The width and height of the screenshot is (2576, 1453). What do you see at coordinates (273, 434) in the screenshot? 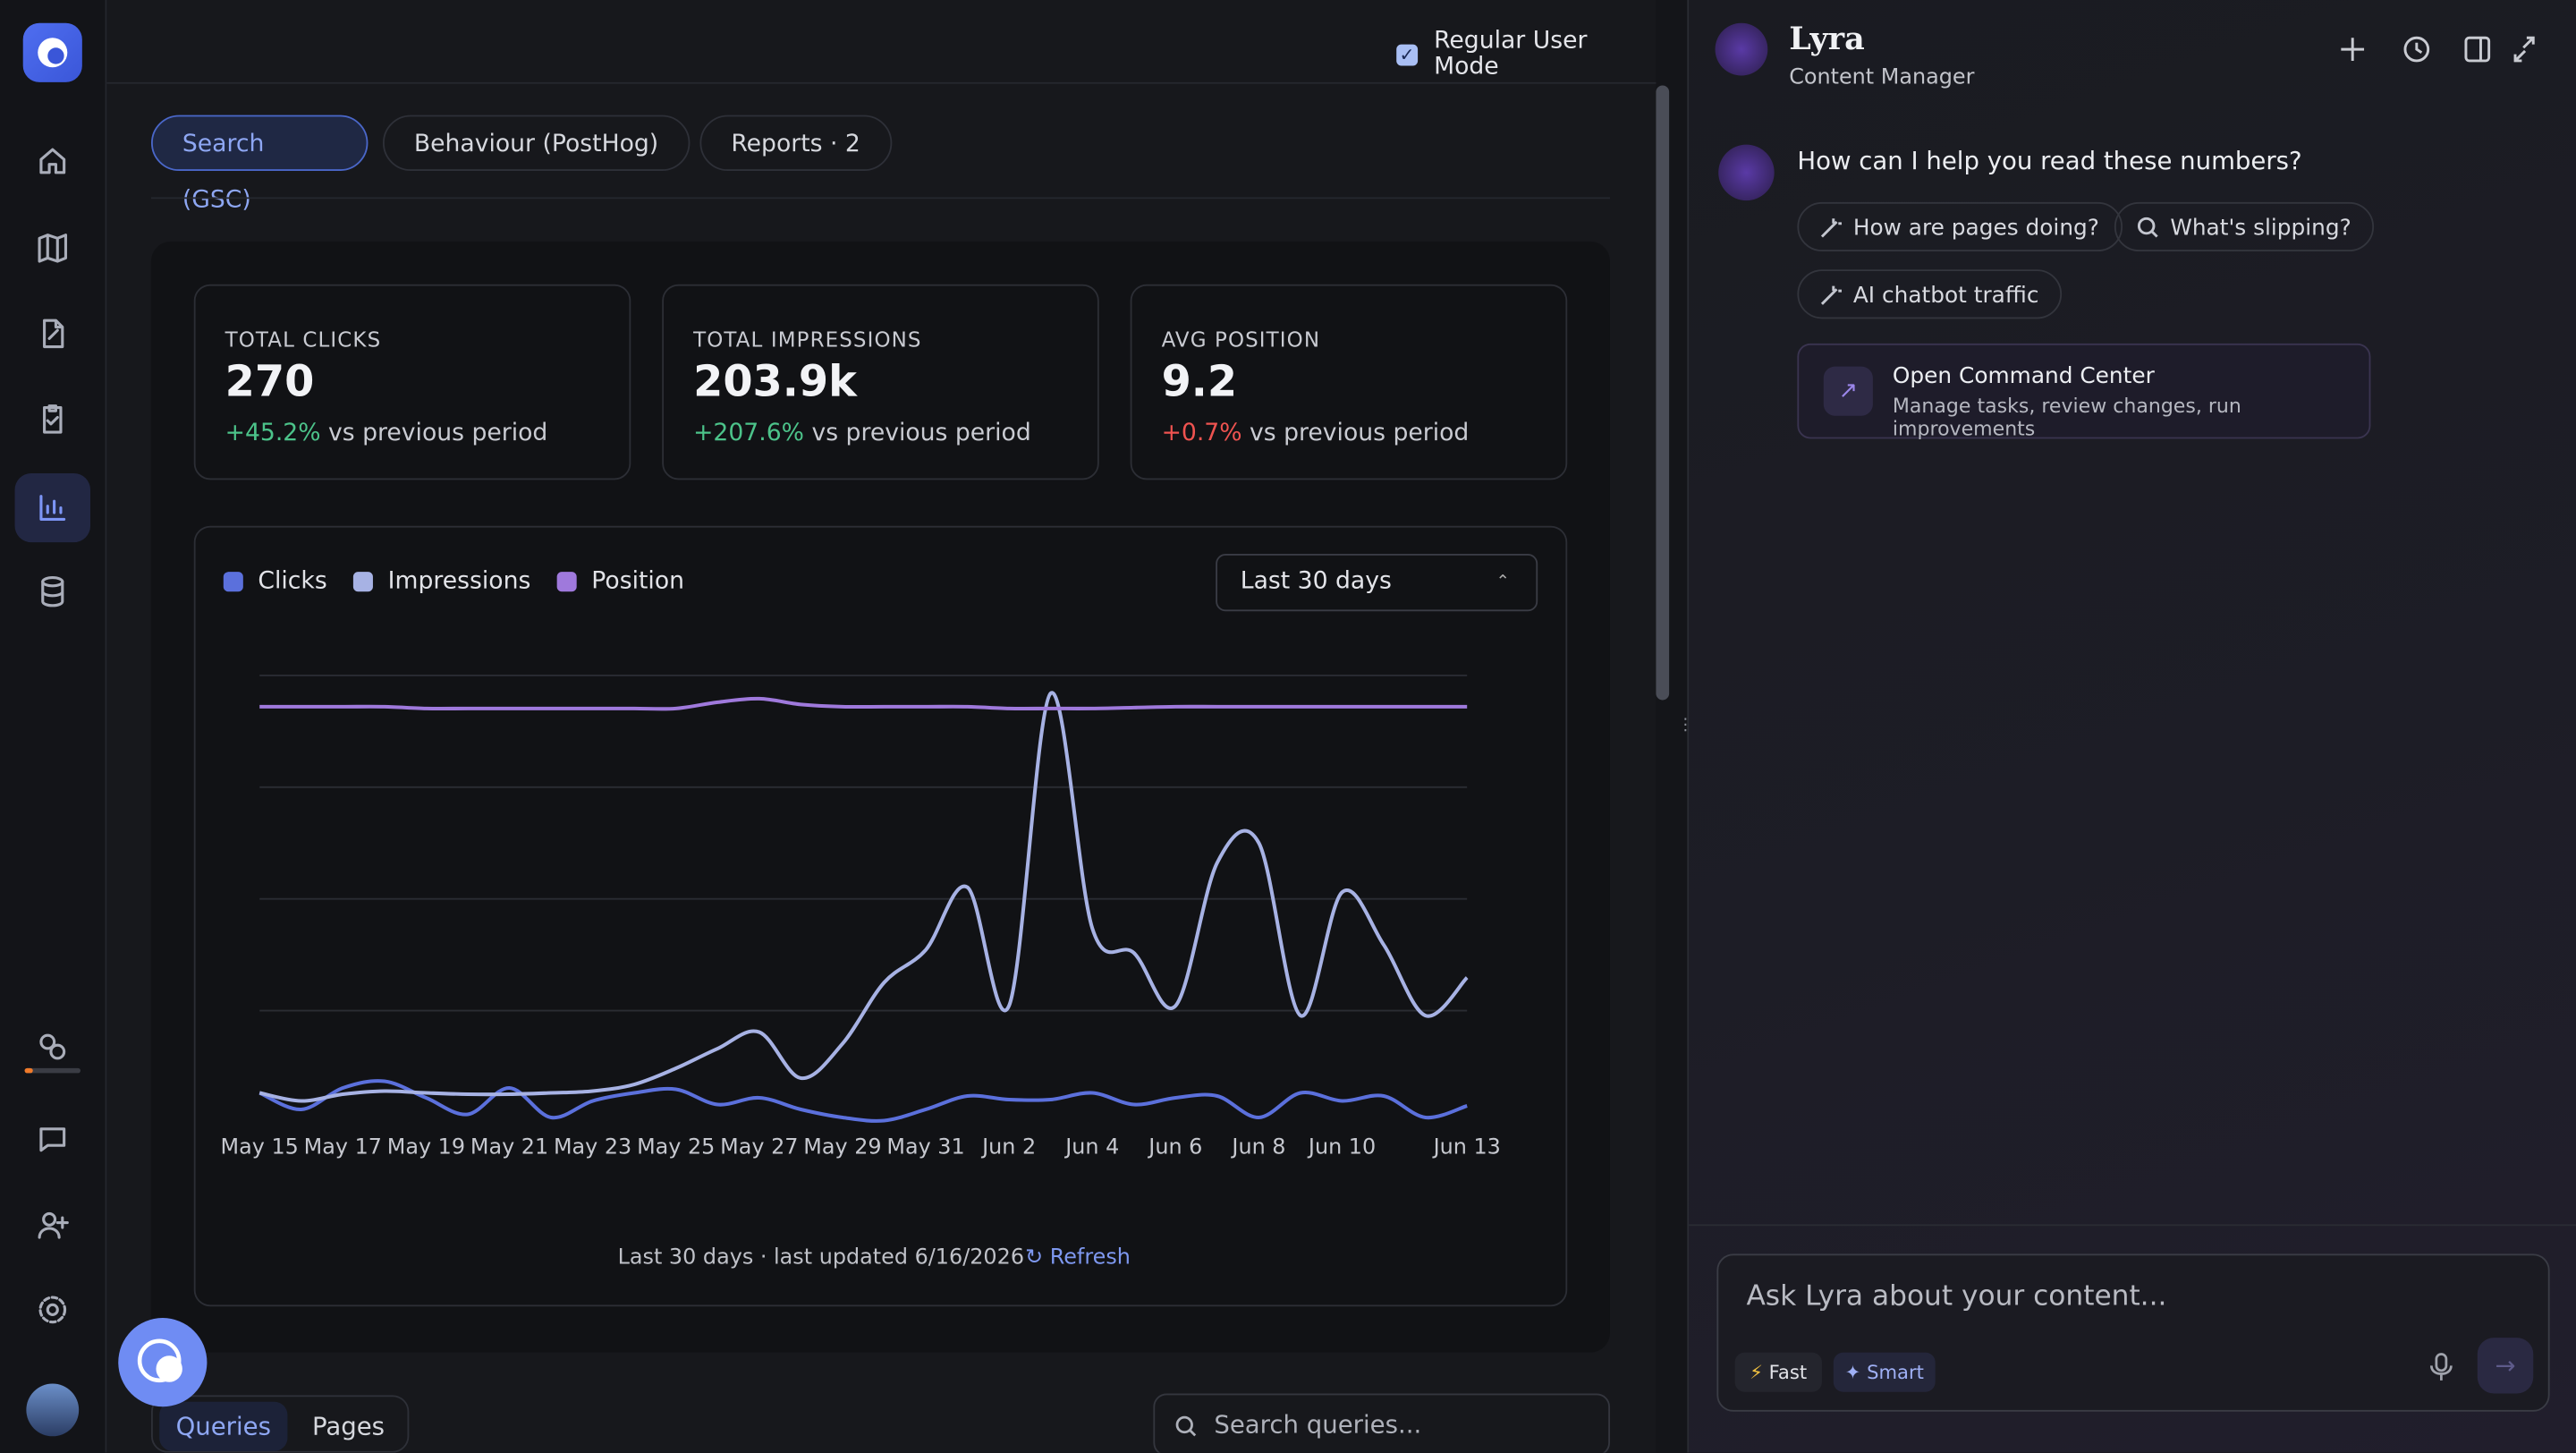
I see `kpi-change: +45.2%` at bounding box center [273, 434].